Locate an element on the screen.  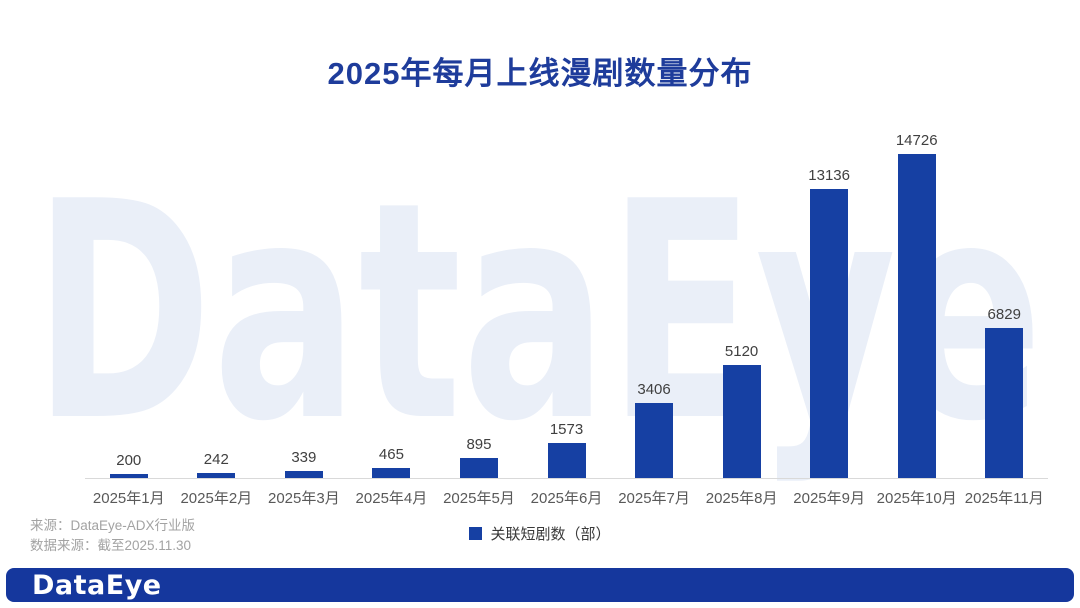
legend-label: 关联短剧数（部） is located at coordinates (550, 534).